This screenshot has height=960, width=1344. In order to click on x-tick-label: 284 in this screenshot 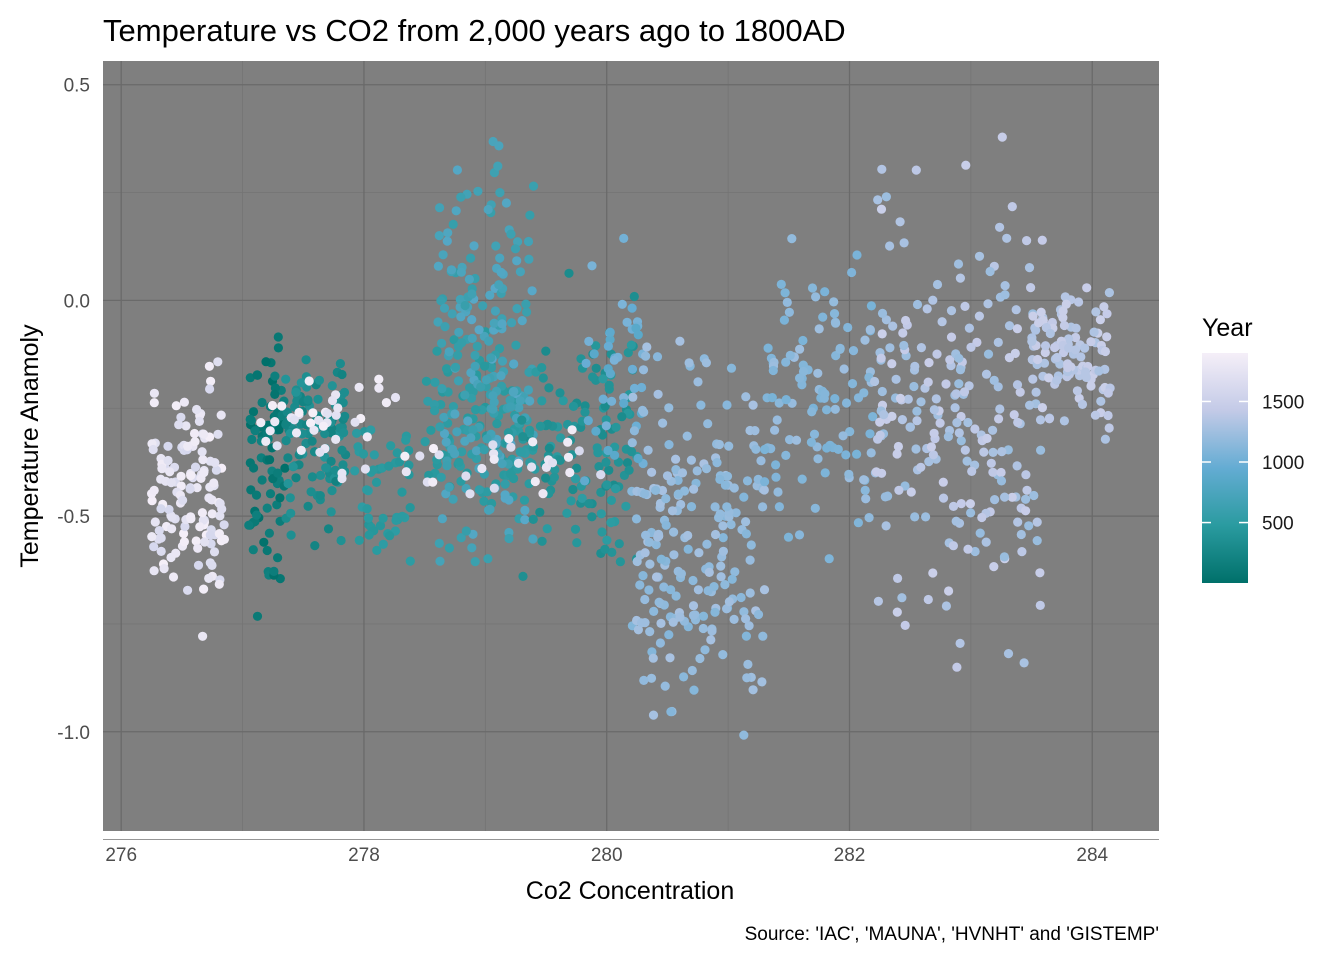, I will do `click(1092, 855)`.